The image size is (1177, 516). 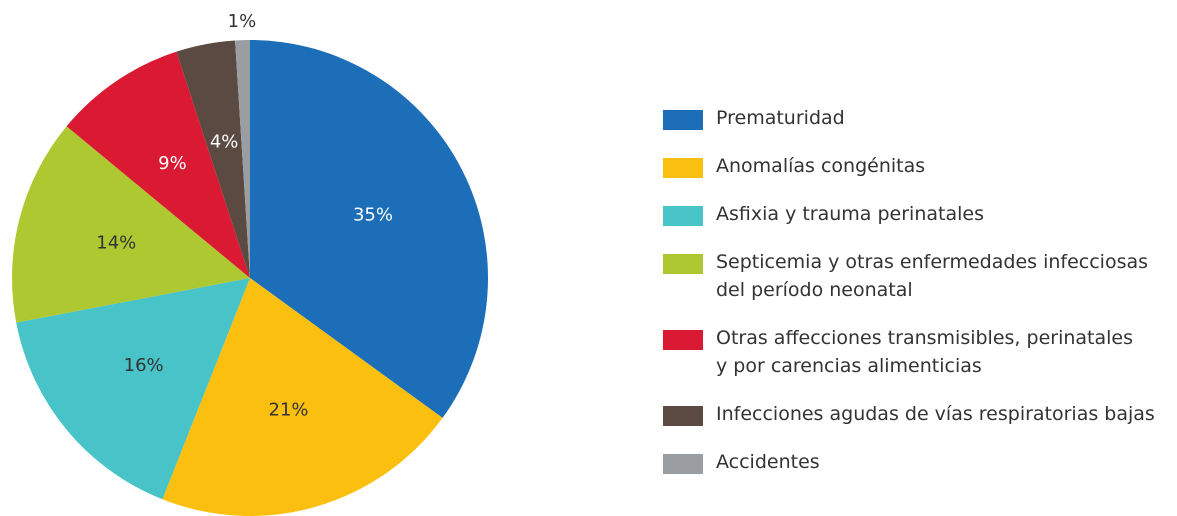 I want to click on data-label: 14%, so click(x=116, y=243).